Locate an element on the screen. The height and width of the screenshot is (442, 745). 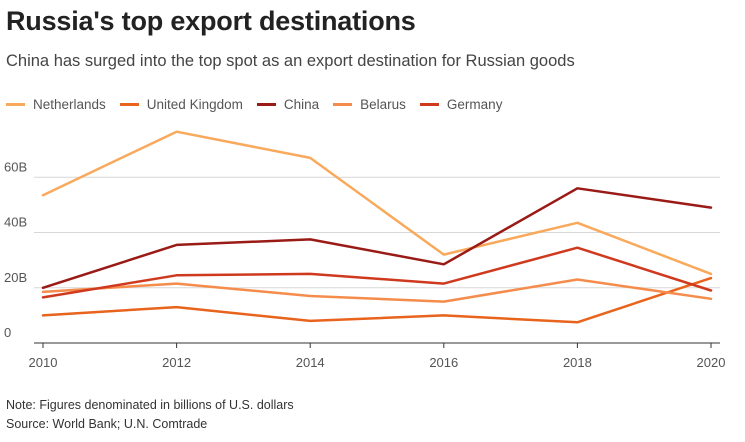
legend-item-germany: Germany is located at coordinates (461, 104).